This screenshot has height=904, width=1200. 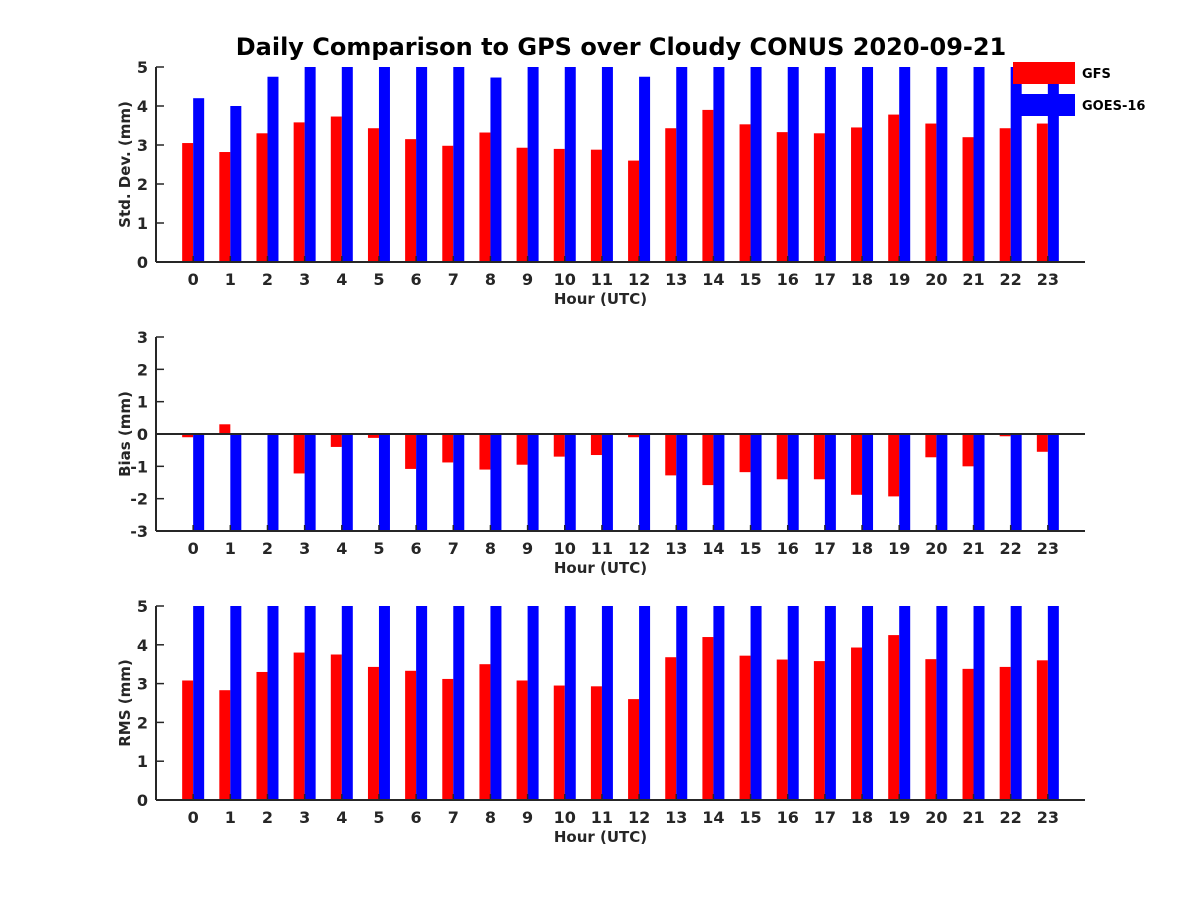 What do you see at coordinates (565, 817) in the screenshot?
I see `x-tick-label: 10` at bounding box center [565, 817].